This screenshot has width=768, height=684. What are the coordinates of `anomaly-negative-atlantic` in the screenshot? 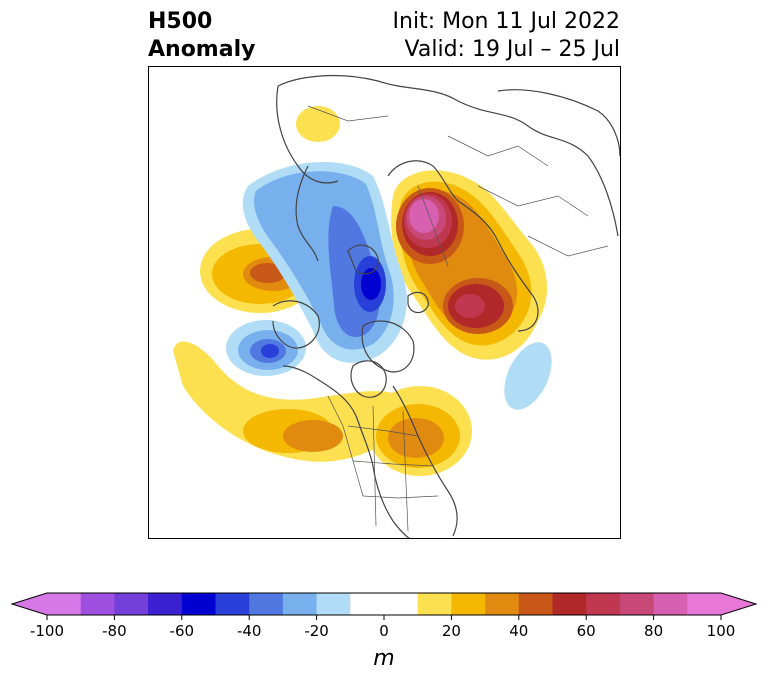 It's located at (528, 376).